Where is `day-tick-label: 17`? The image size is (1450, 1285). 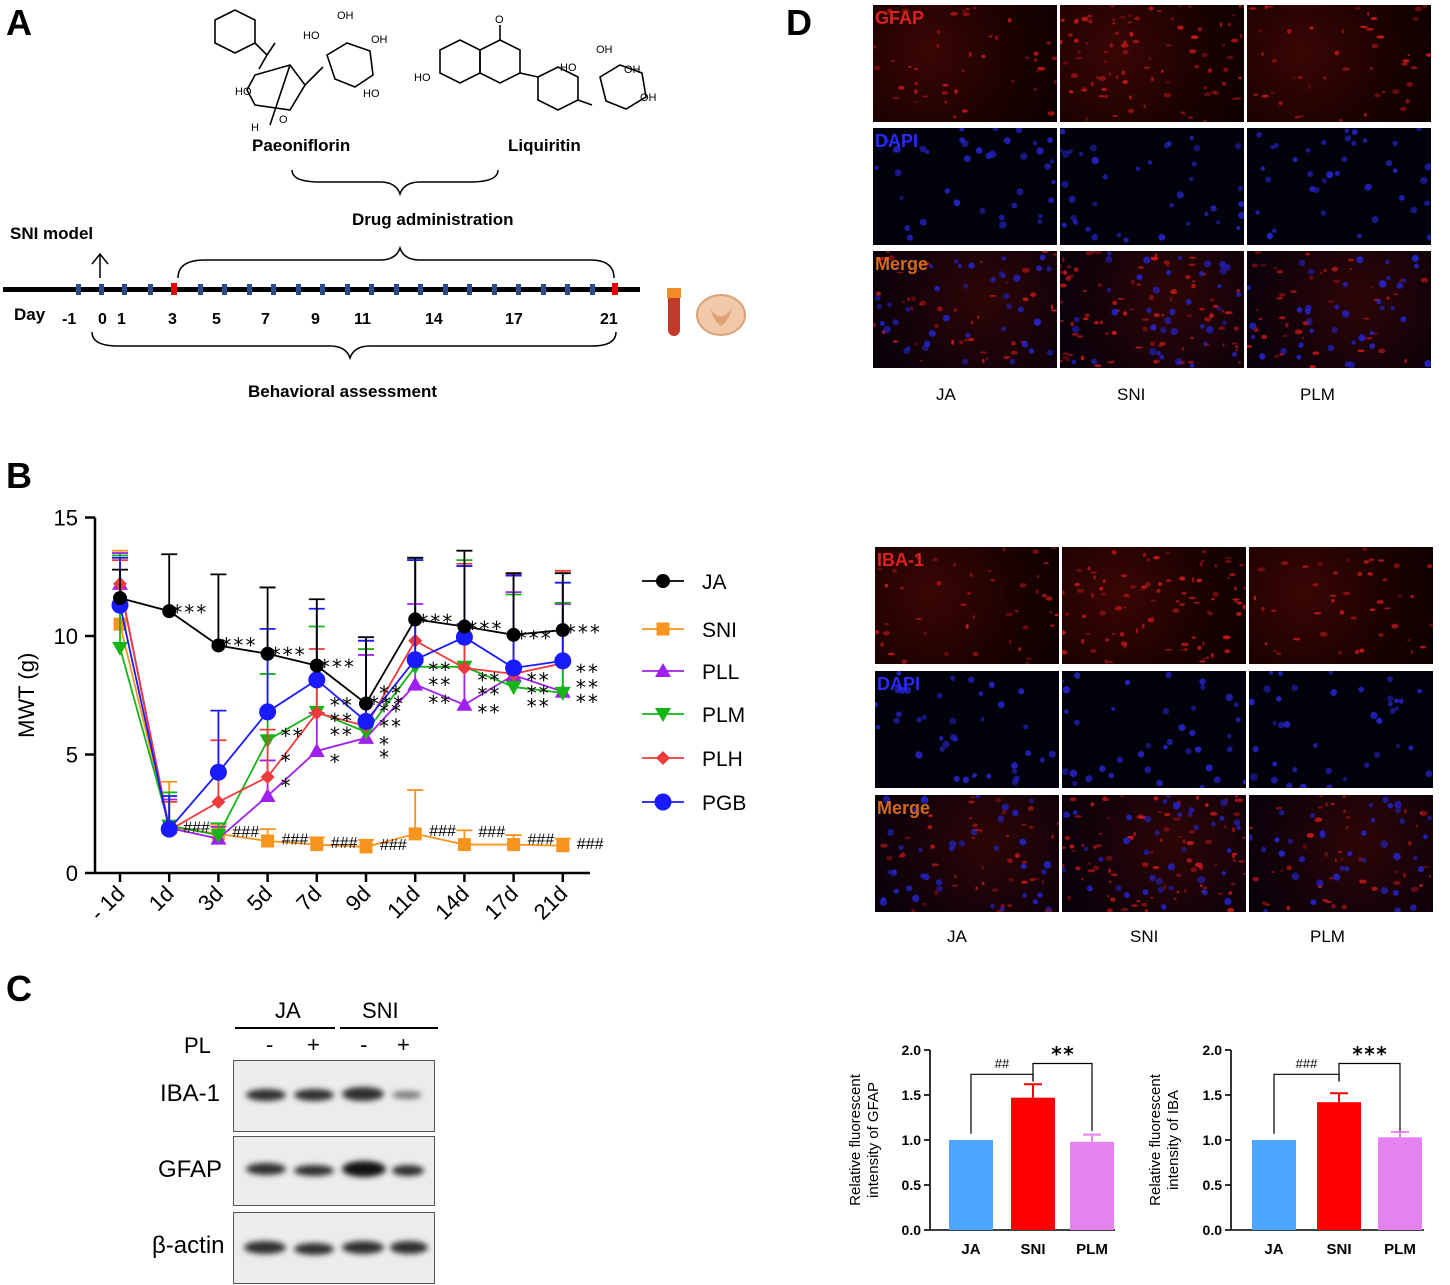
day-tick-label: 17 is located at coordinates (514, 319).